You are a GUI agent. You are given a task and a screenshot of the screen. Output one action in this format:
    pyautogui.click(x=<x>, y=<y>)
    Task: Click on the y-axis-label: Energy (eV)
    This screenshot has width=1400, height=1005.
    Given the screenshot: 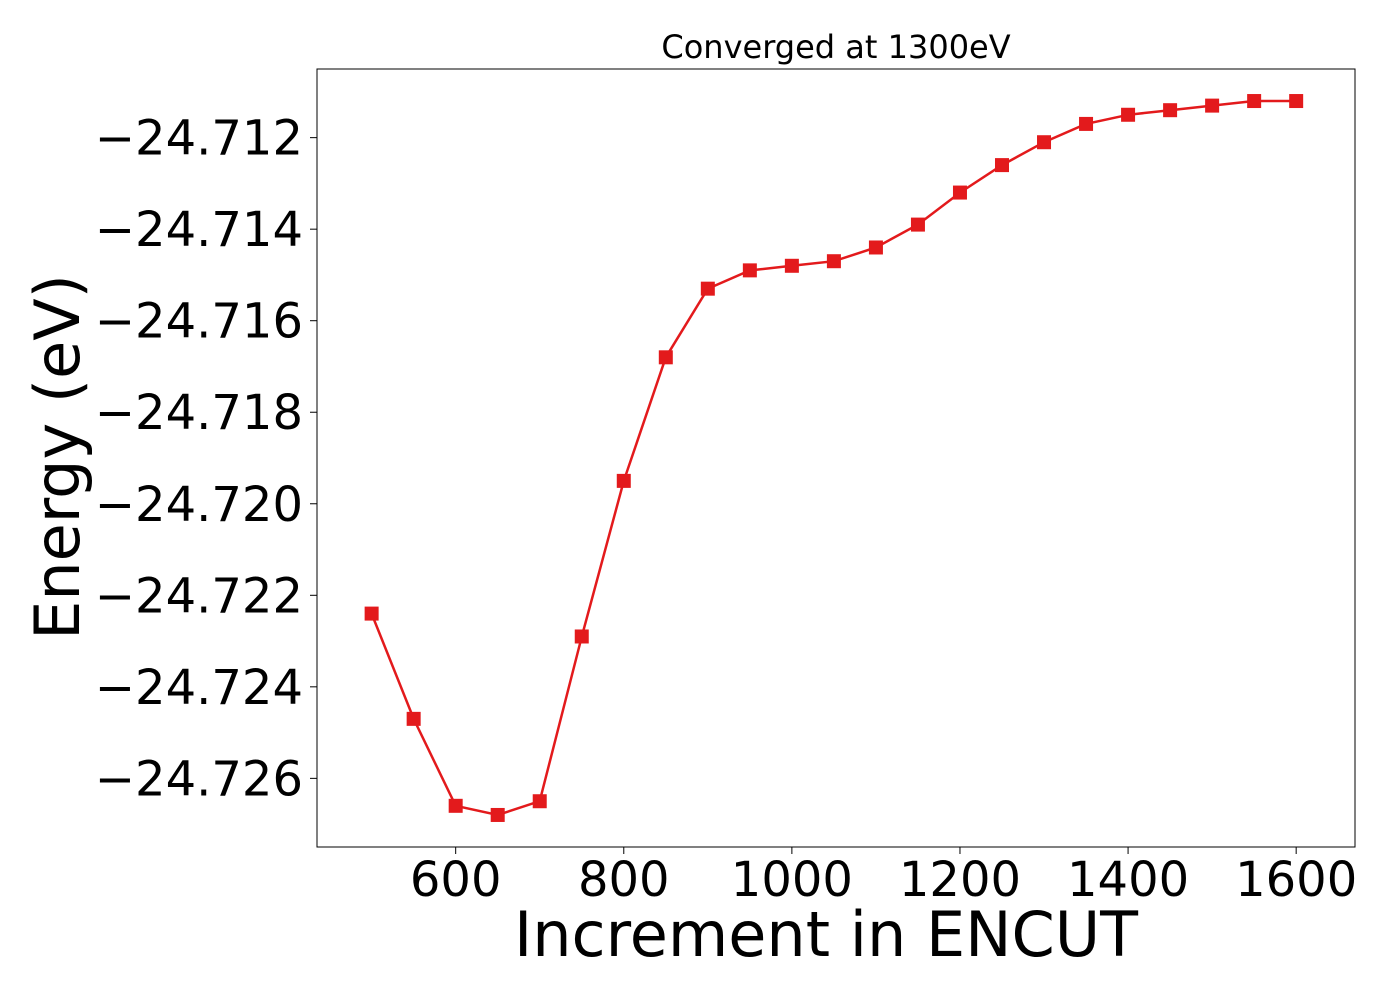 What is the action you would take?
    pyautogui.click(x=57, y=457)
    